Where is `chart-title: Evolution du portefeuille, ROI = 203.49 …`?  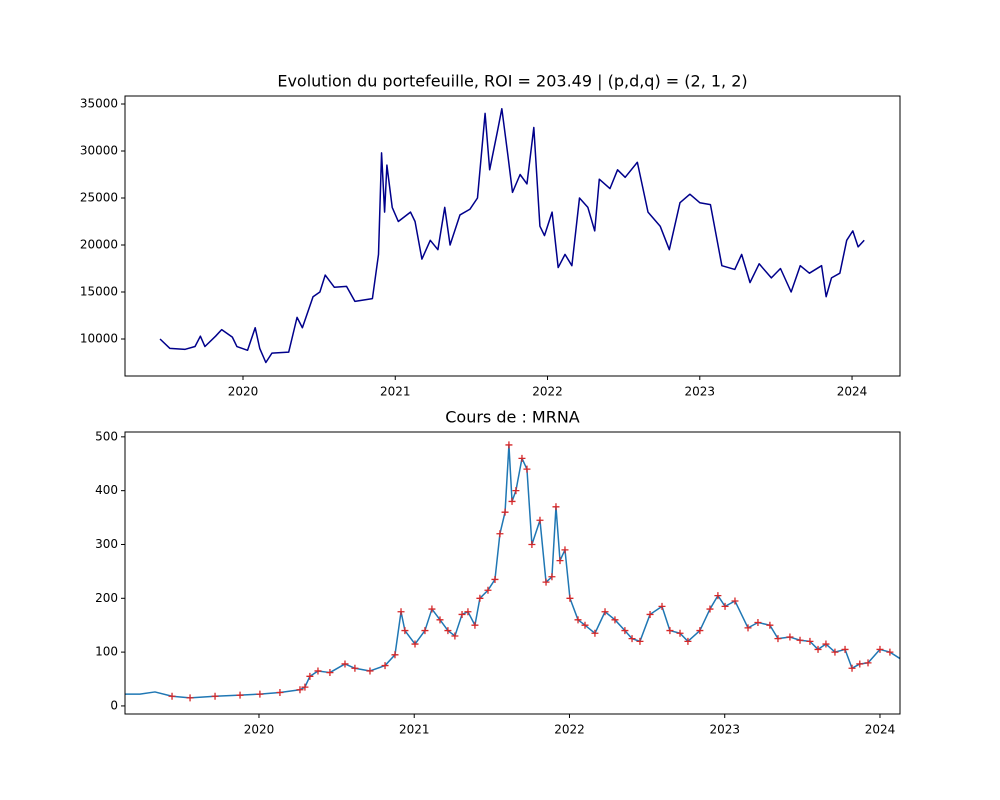 chart-title: Evolution du portefeuille, ROI = 203.49 … is located at coordinates (512, 81).